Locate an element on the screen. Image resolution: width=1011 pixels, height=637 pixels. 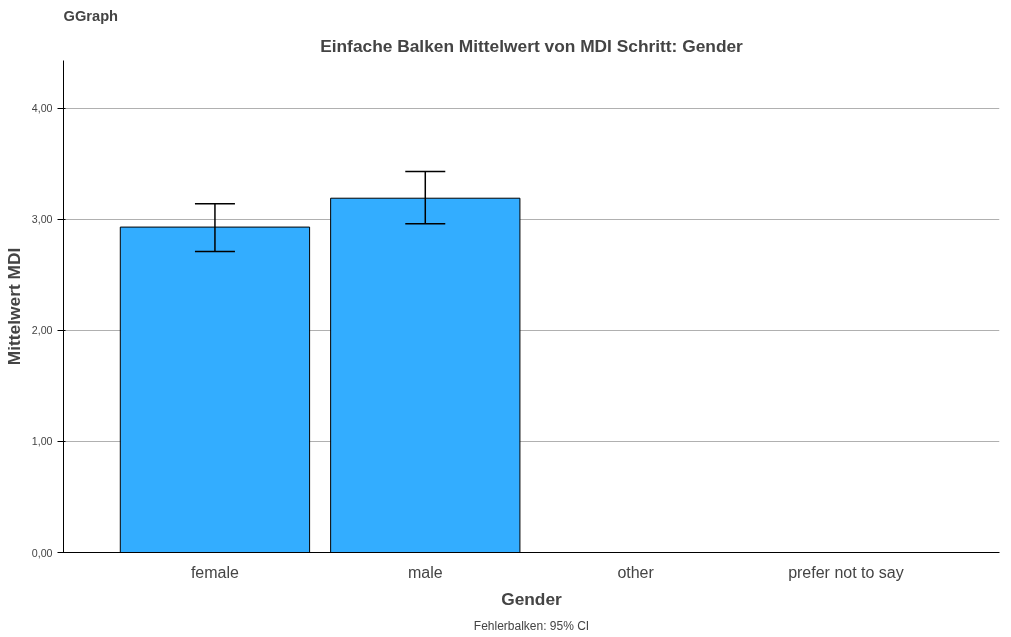
x-axis-title: Gender is located at coordinates (532, 598).